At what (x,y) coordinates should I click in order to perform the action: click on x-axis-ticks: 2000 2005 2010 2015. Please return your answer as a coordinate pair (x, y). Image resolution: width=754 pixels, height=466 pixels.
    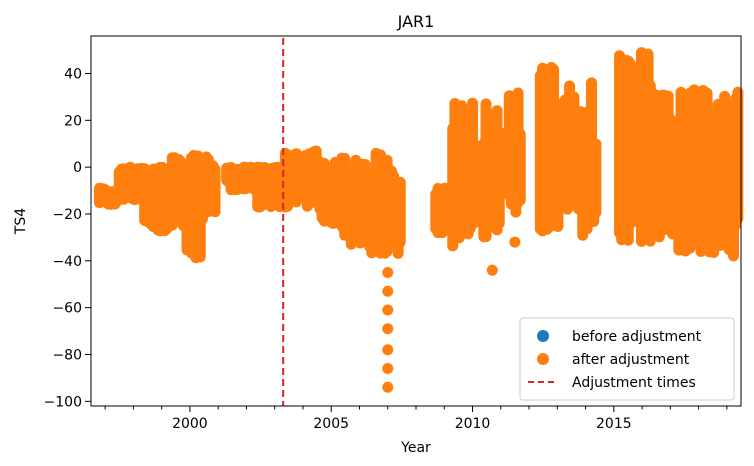
    Looking at the image, I should click on (416, 419).